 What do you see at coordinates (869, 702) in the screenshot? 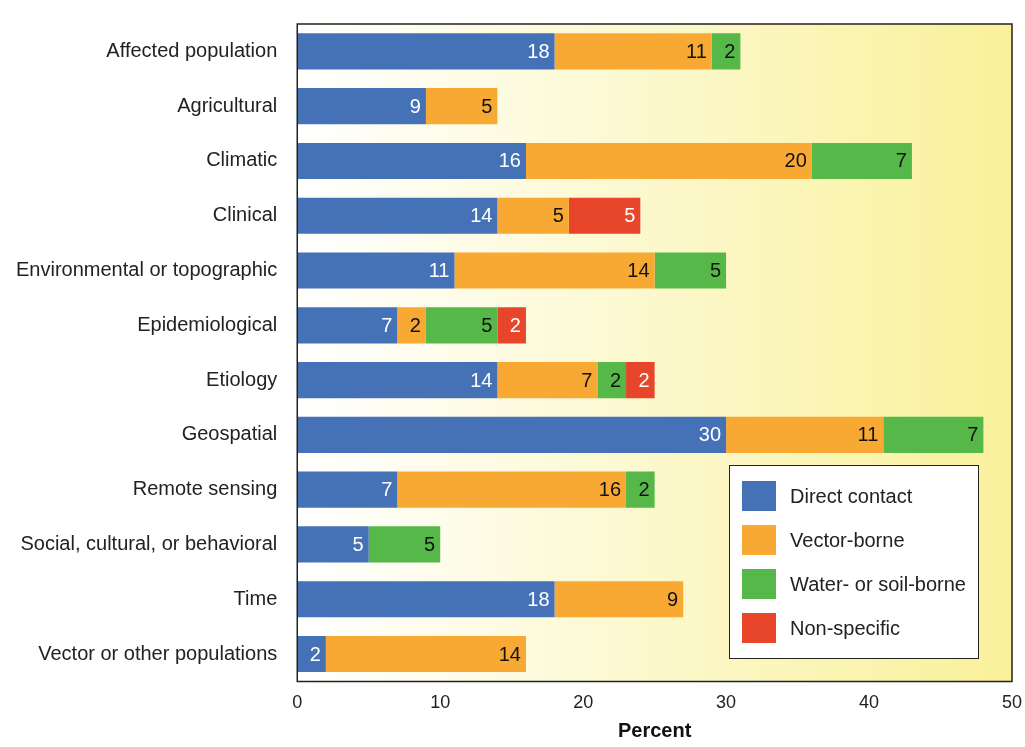
I see `x-tick-label: 40` at bounding box center [869, 702].